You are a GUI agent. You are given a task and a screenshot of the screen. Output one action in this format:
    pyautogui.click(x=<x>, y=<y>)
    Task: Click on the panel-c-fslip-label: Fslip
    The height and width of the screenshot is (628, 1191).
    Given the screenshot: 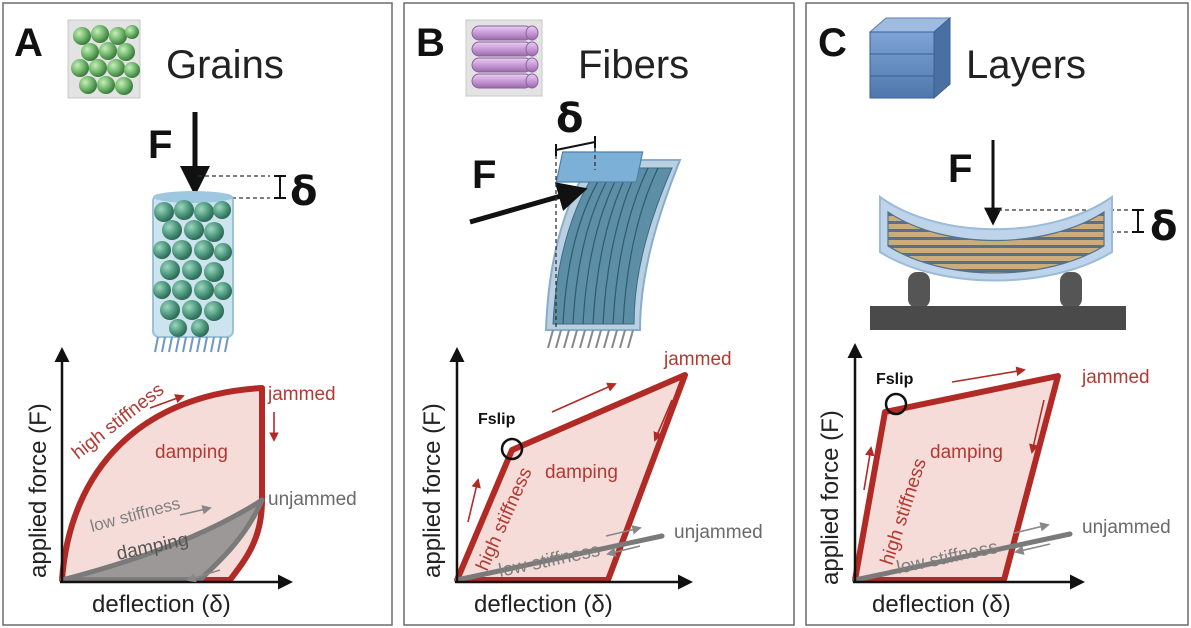 What is the action you would take?
    pyautogui.click(x=895, y=379)
    